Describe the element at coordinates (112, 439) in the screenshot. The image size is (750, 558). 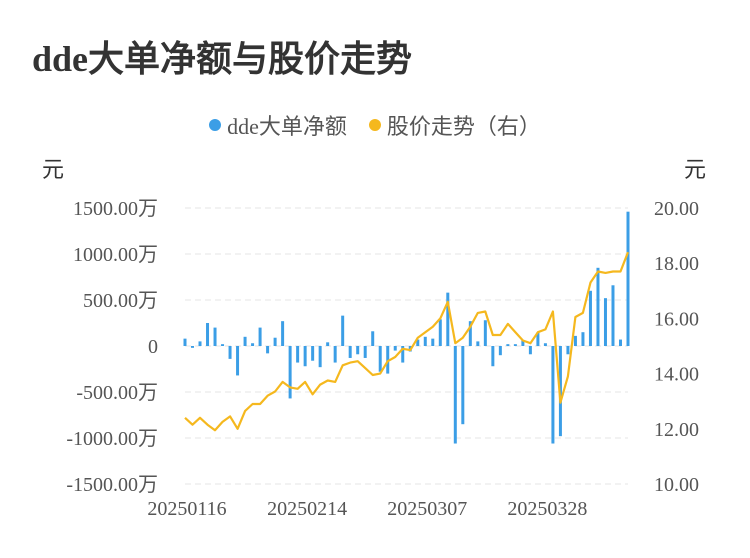
I see `left-tick-label: -1000.00万` at that location.